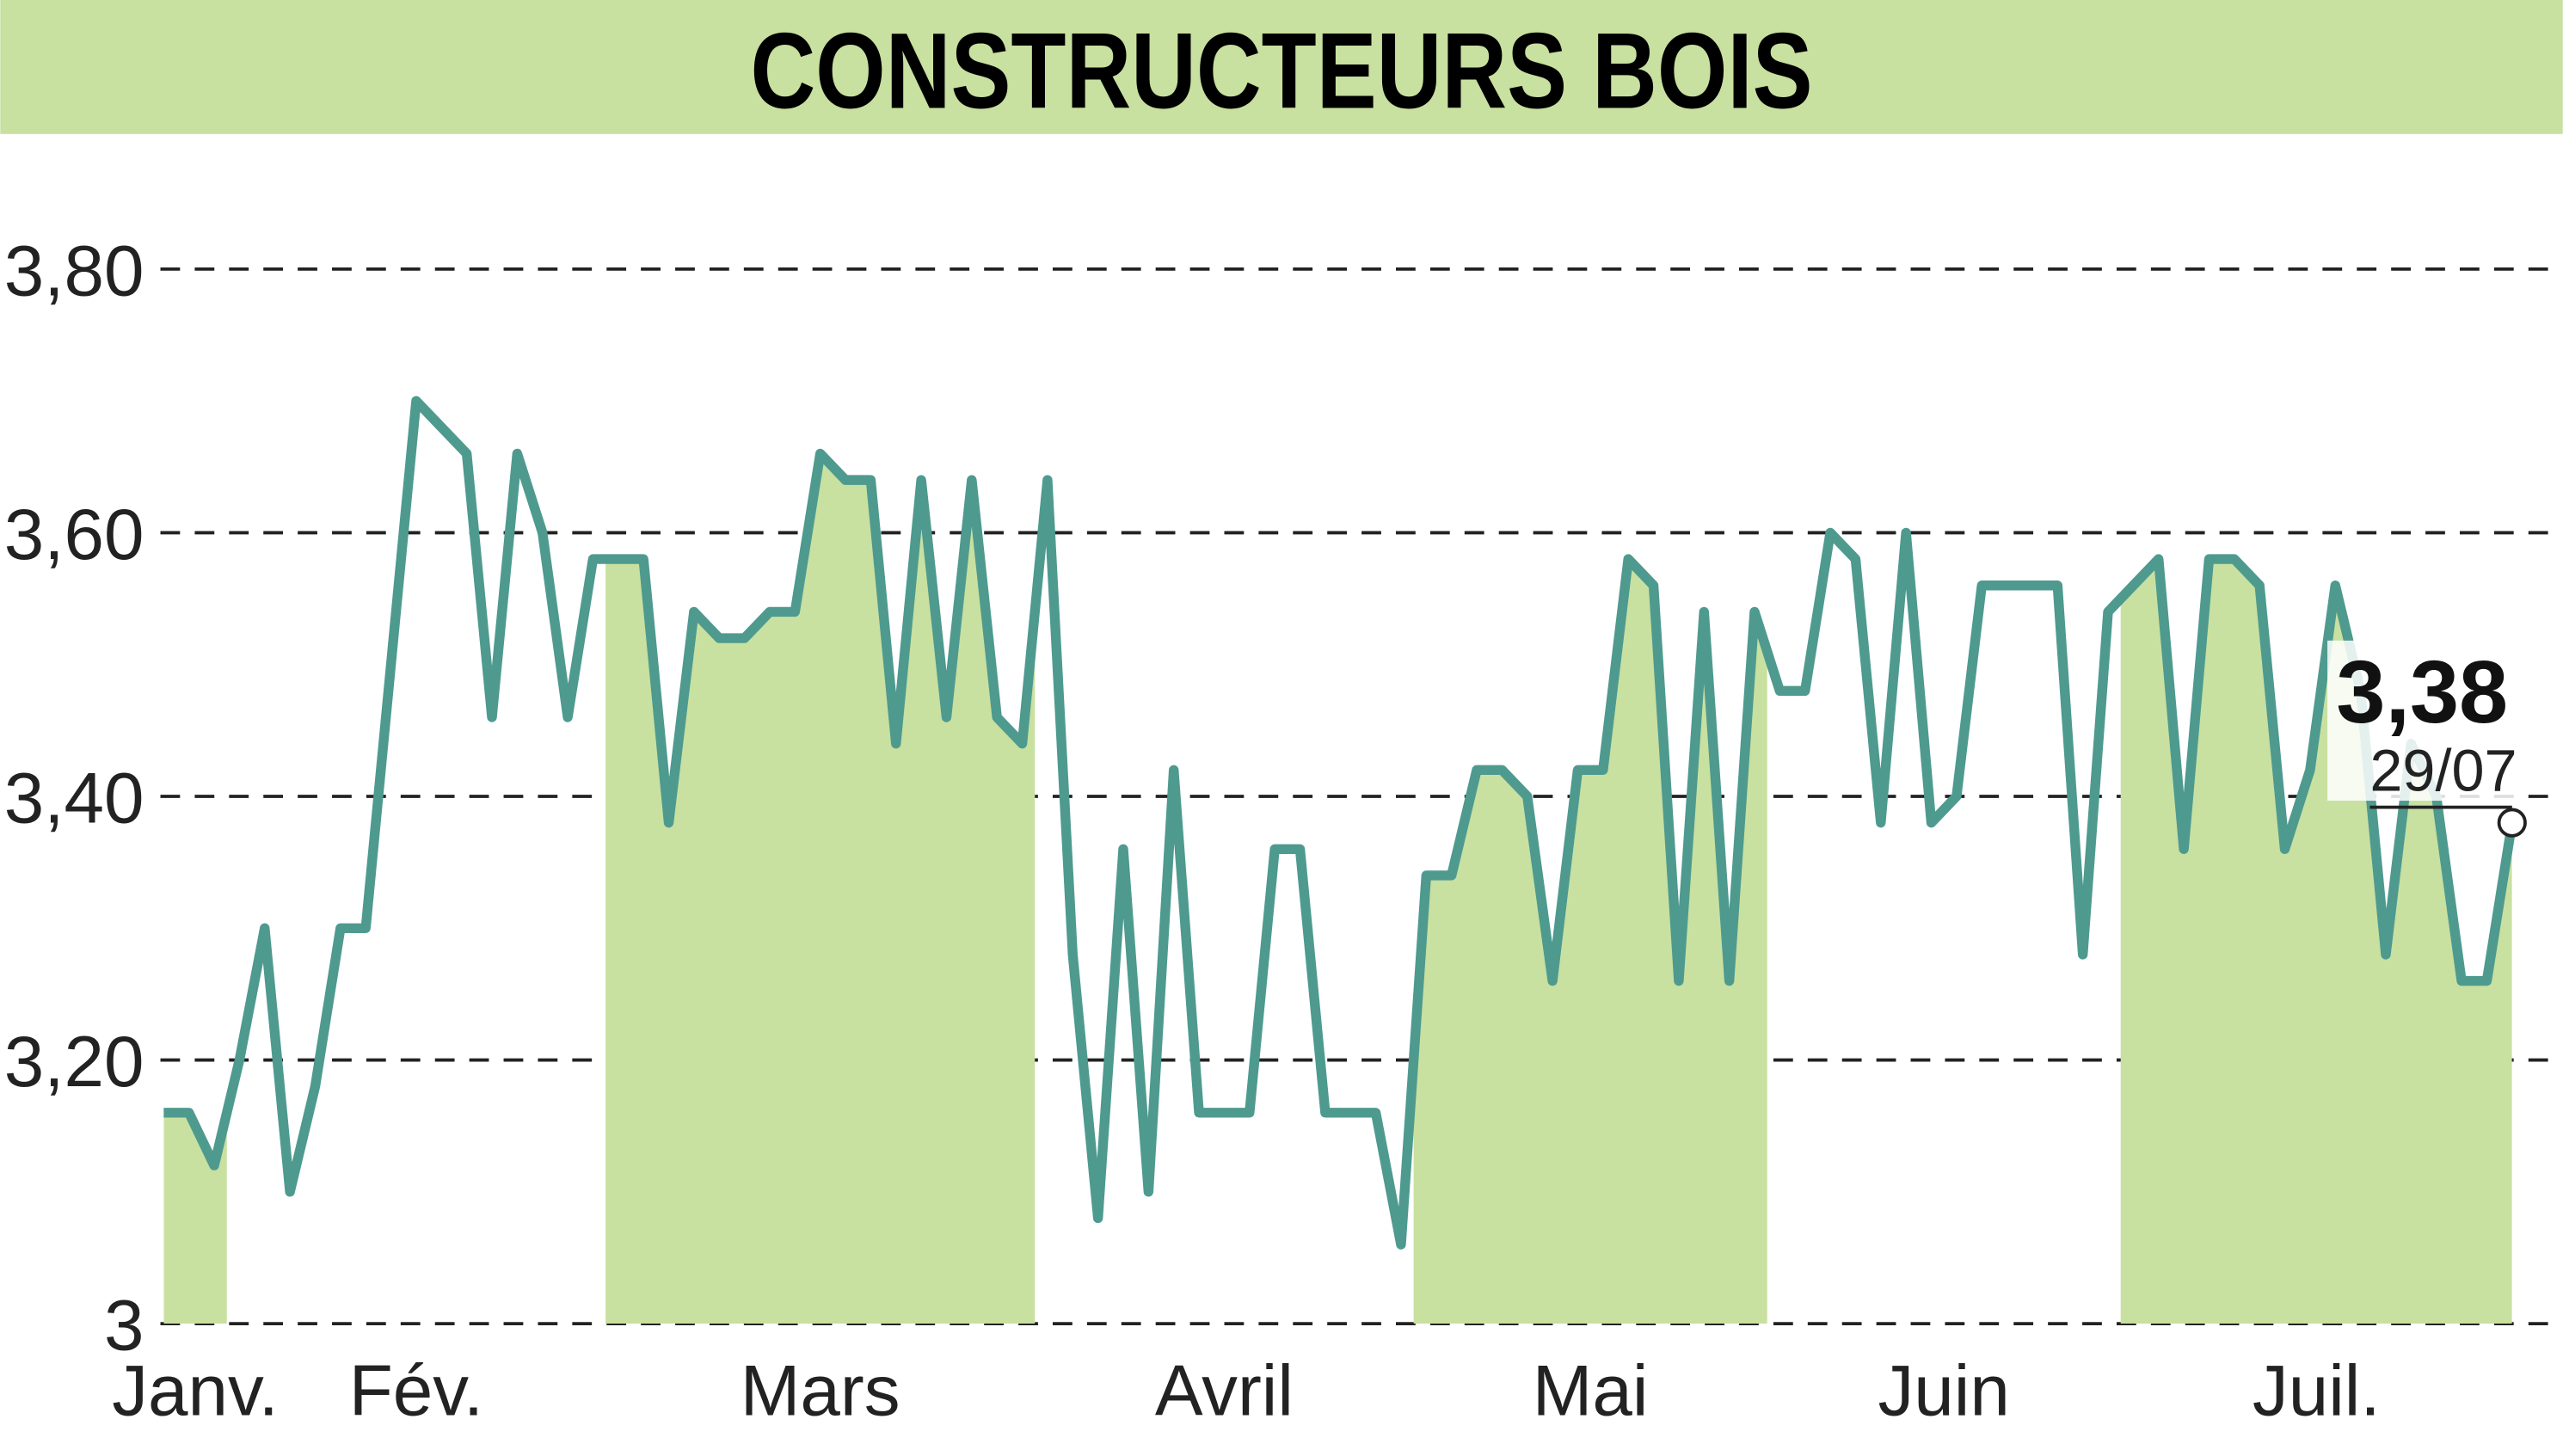 The image size is (2563, 1456). Describe the element at coordinates (1591, 1390) in the screenshot. I see `x-tick-label: Mai` at that location.